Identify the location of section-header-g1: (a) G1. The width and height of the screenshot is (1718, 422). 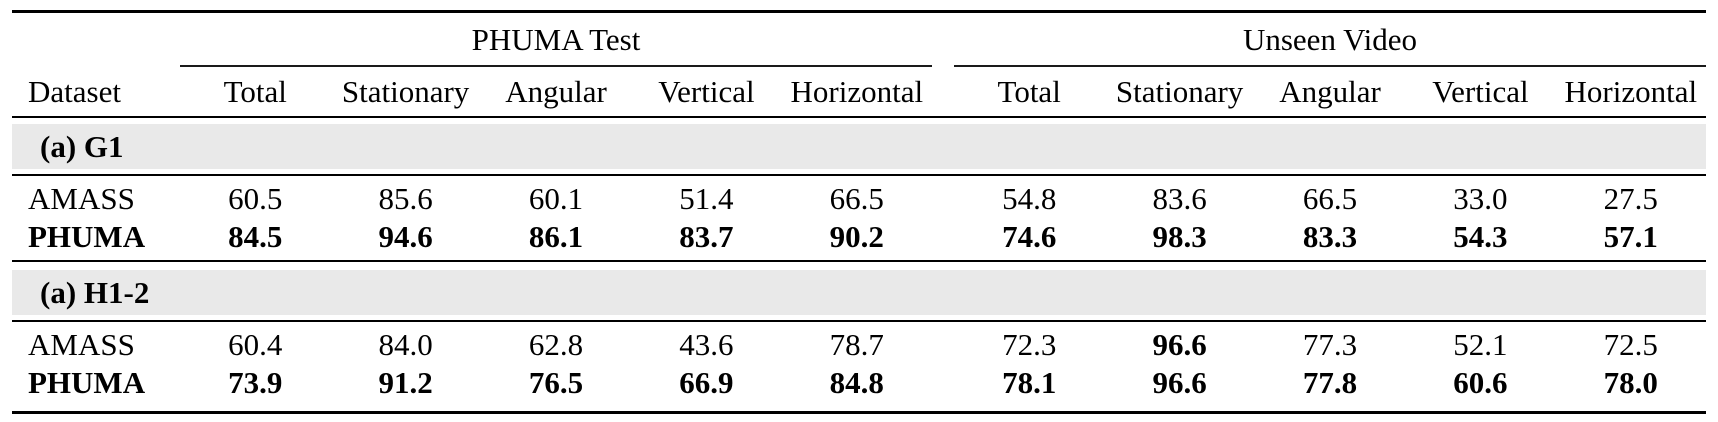
(859, 146).